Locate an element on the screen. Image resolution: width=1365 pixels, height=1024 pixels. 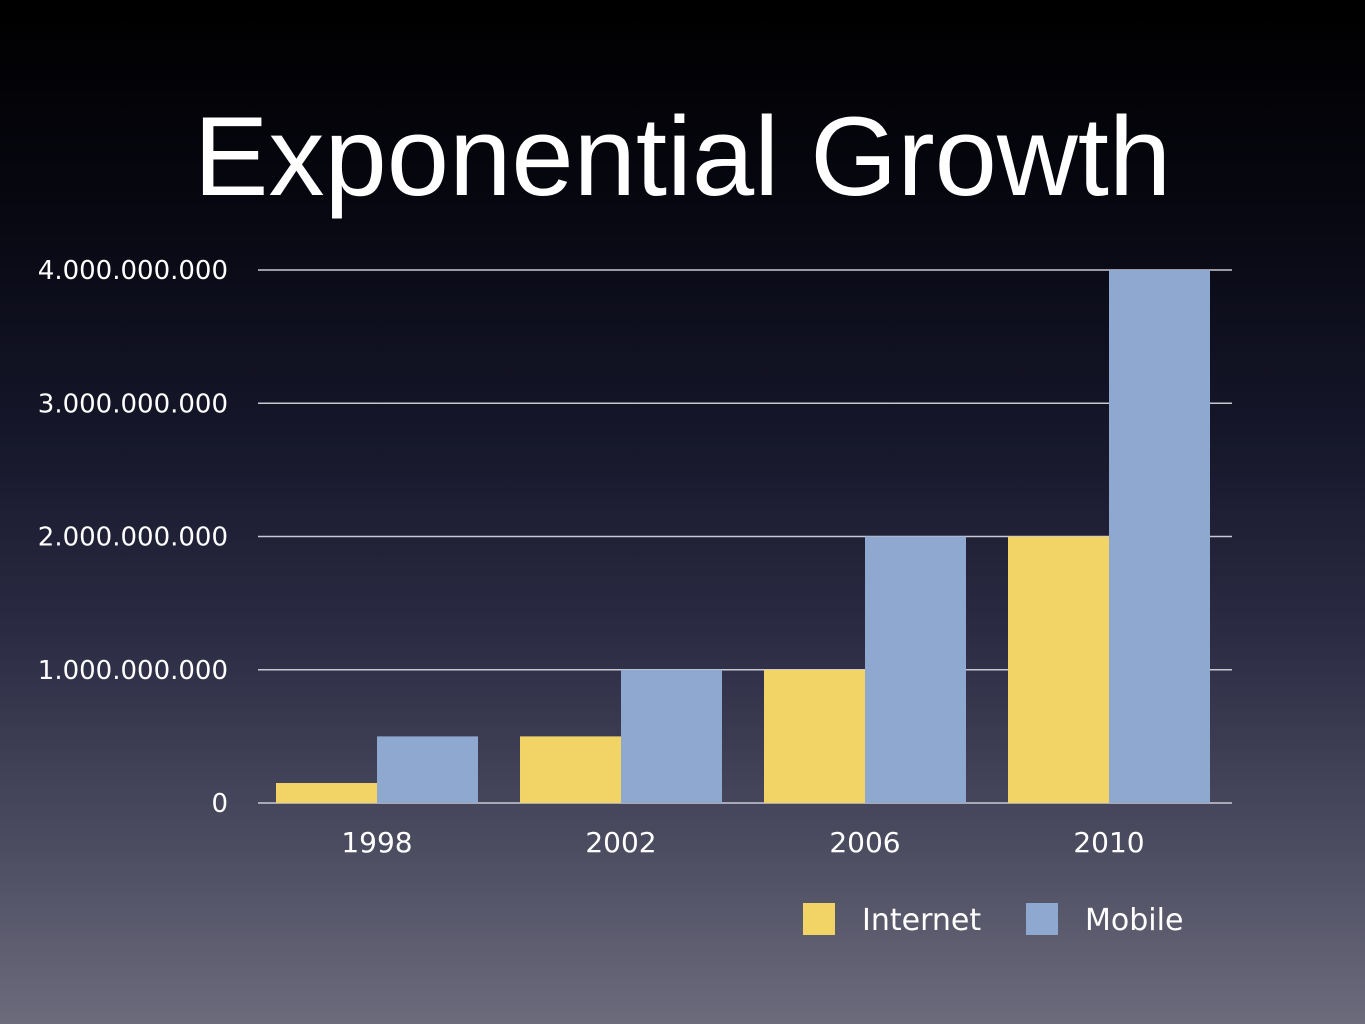
legend-swatch-mobile is located at coordinates (1042, 919).